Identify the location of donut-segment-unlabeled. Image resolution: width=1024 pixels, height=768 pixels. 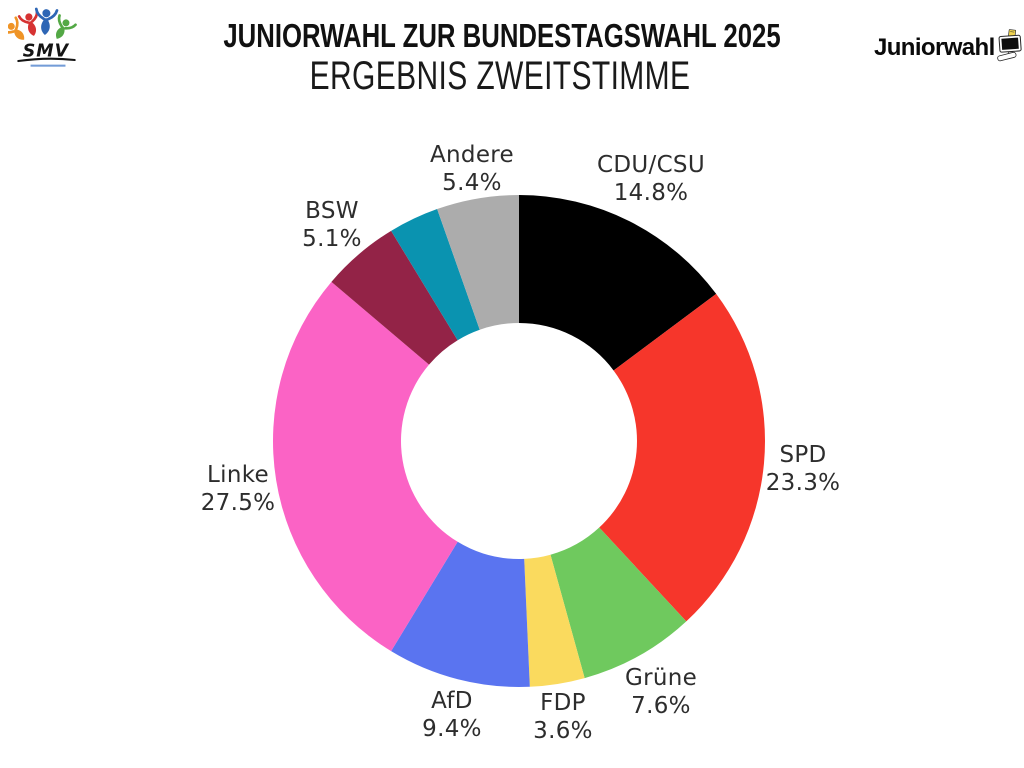
(435, 275).